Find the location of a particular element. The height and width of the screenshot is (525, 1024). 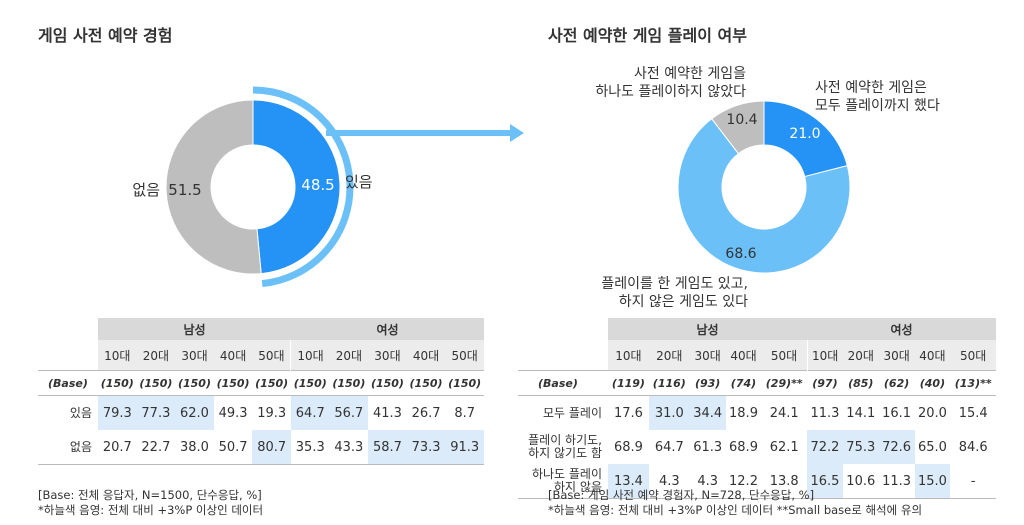

table-cell: - is located at coordinates (973, 481).